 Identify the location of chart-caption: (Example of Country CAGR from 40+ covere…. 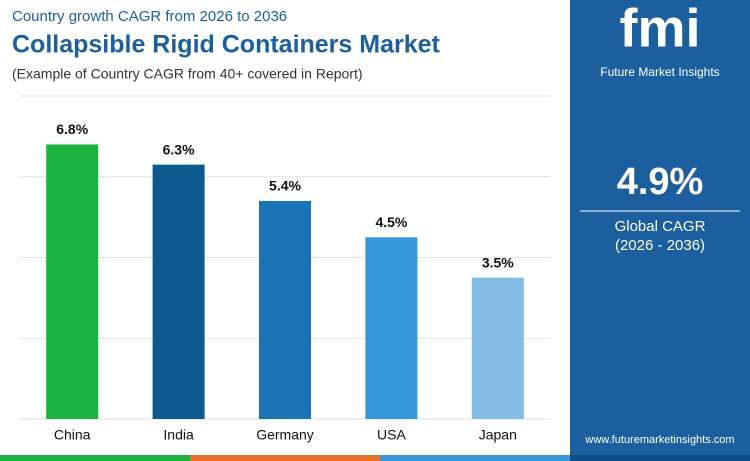
(187, 74).